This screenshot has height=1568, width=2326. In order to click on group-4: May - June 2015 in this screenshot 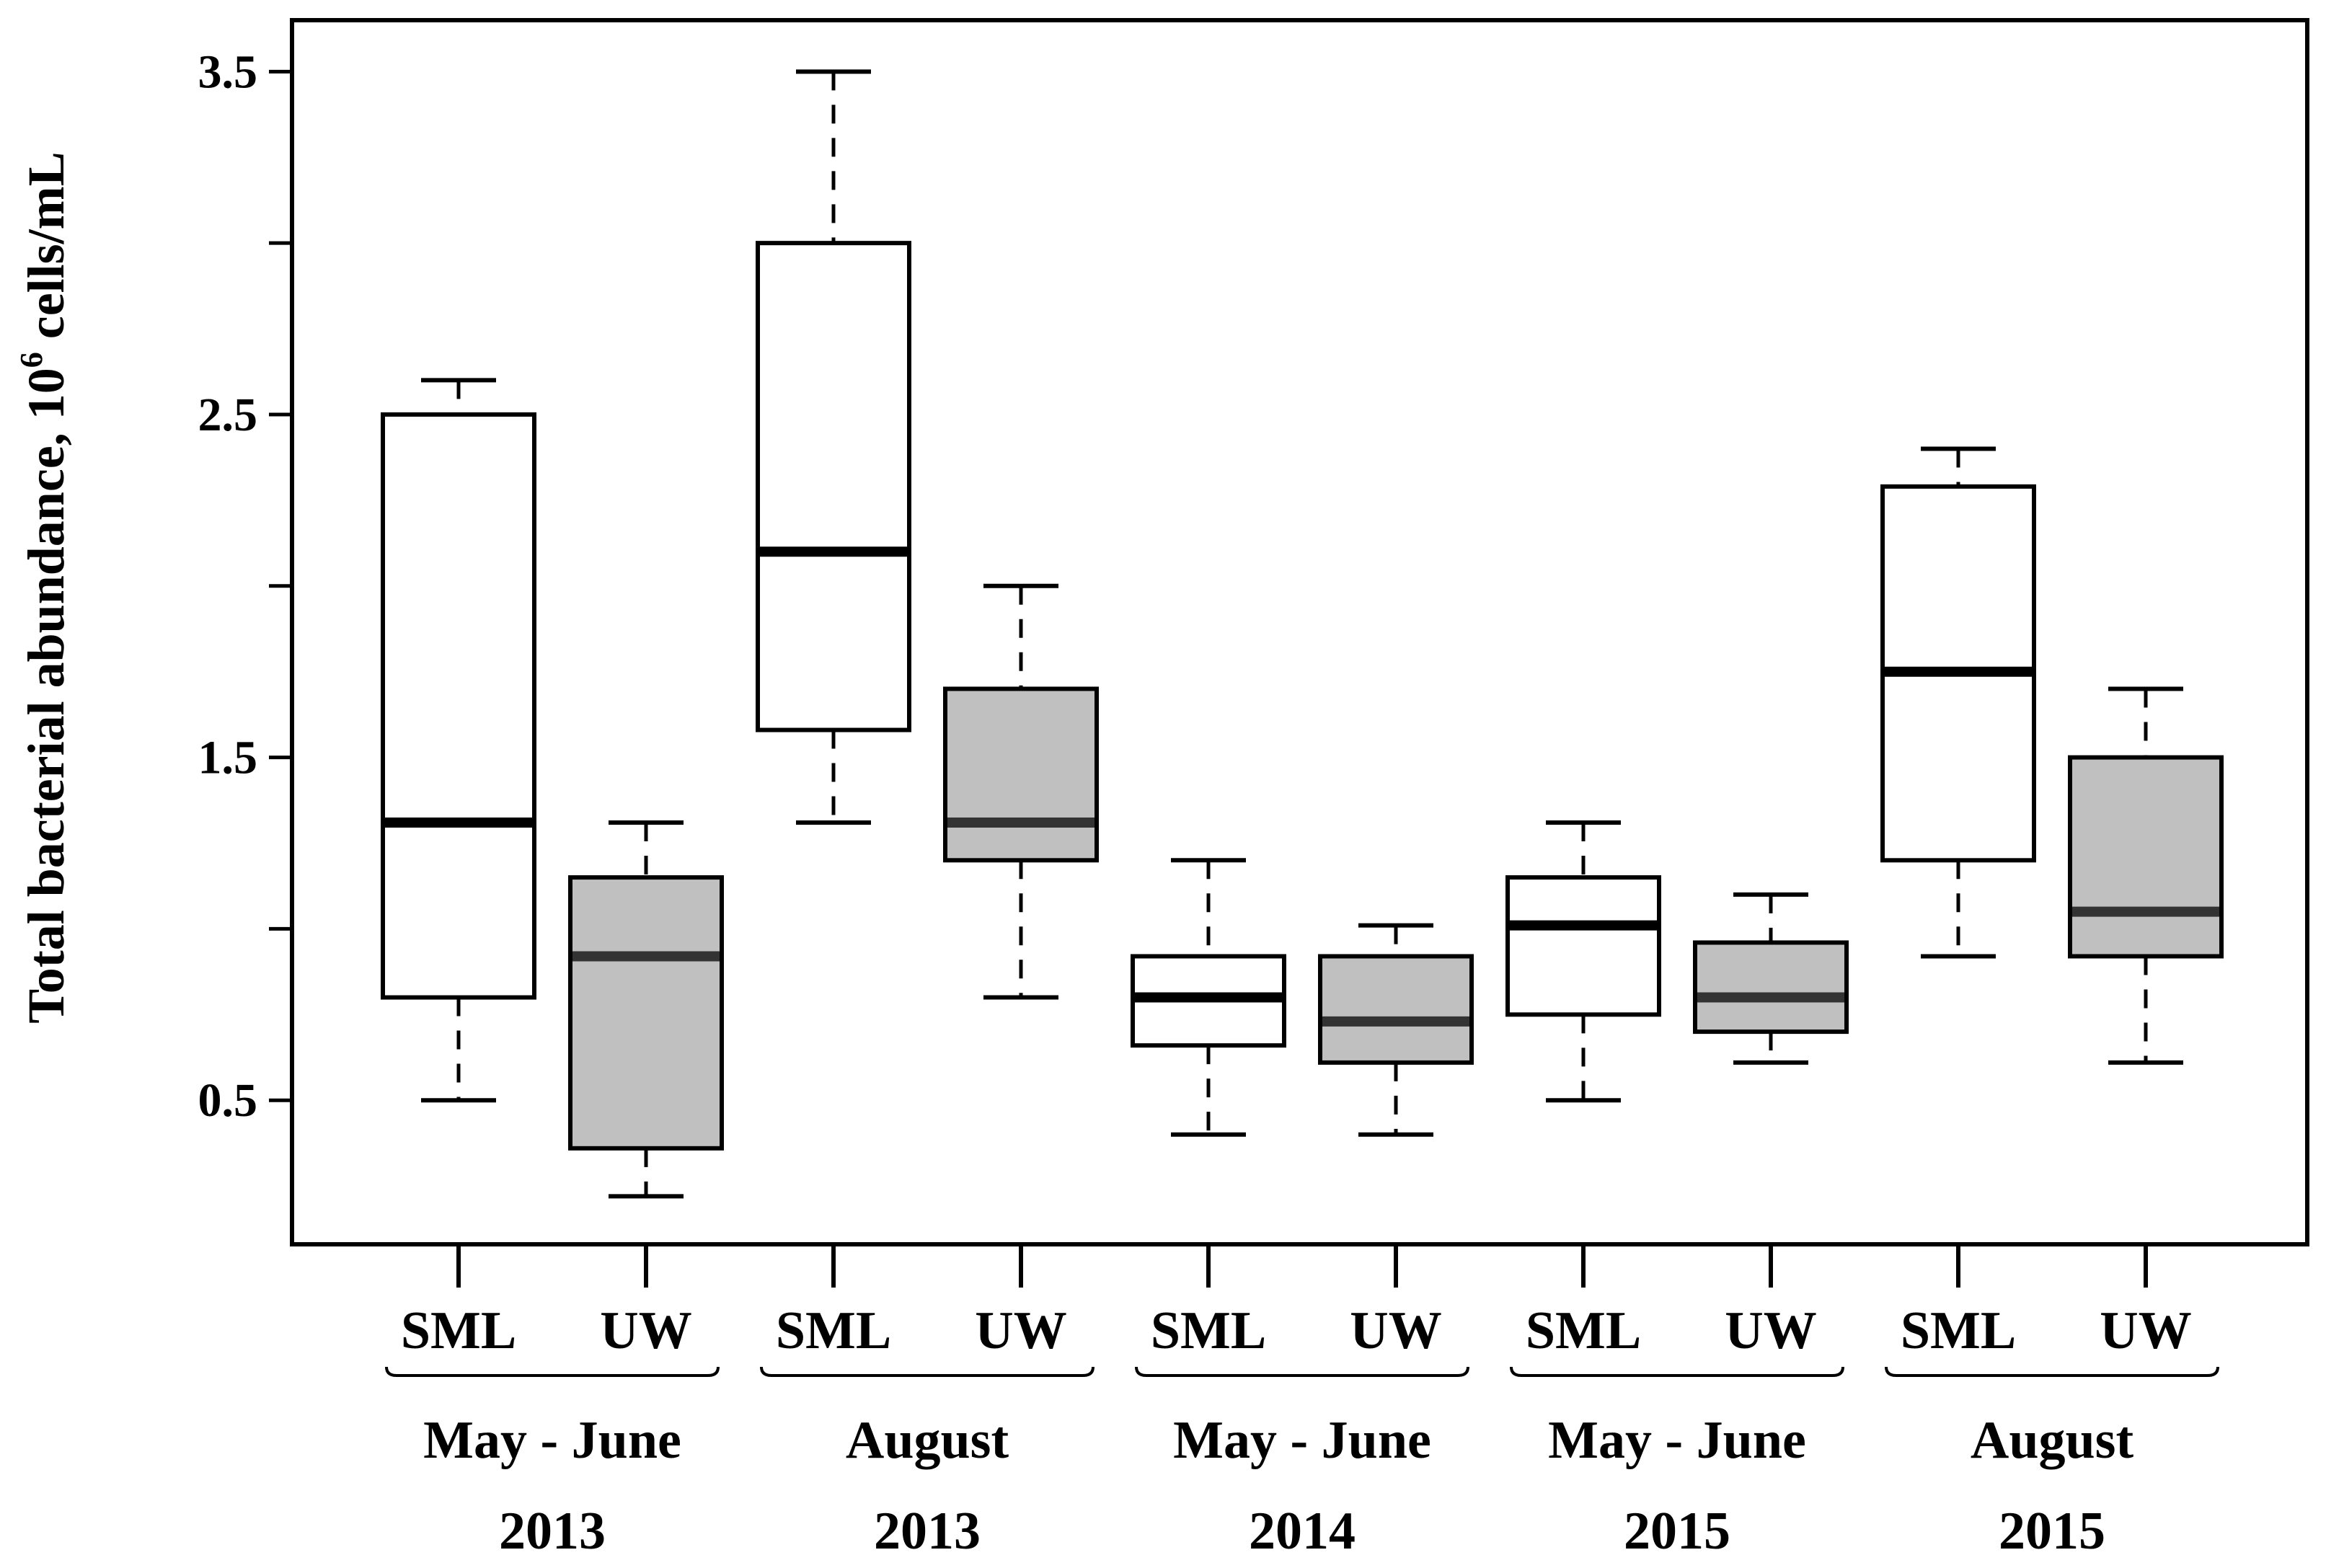, I will do `click(1677, 1463)`.